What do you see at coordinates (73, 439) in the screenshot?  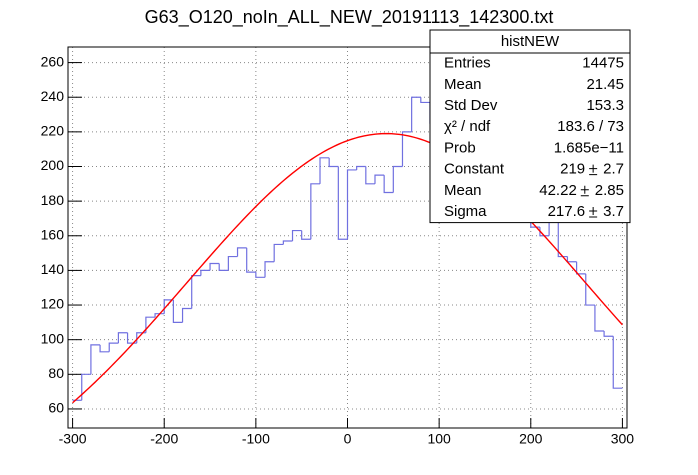 I see `x-tick-label: -300` at bounding box center [73, 439].